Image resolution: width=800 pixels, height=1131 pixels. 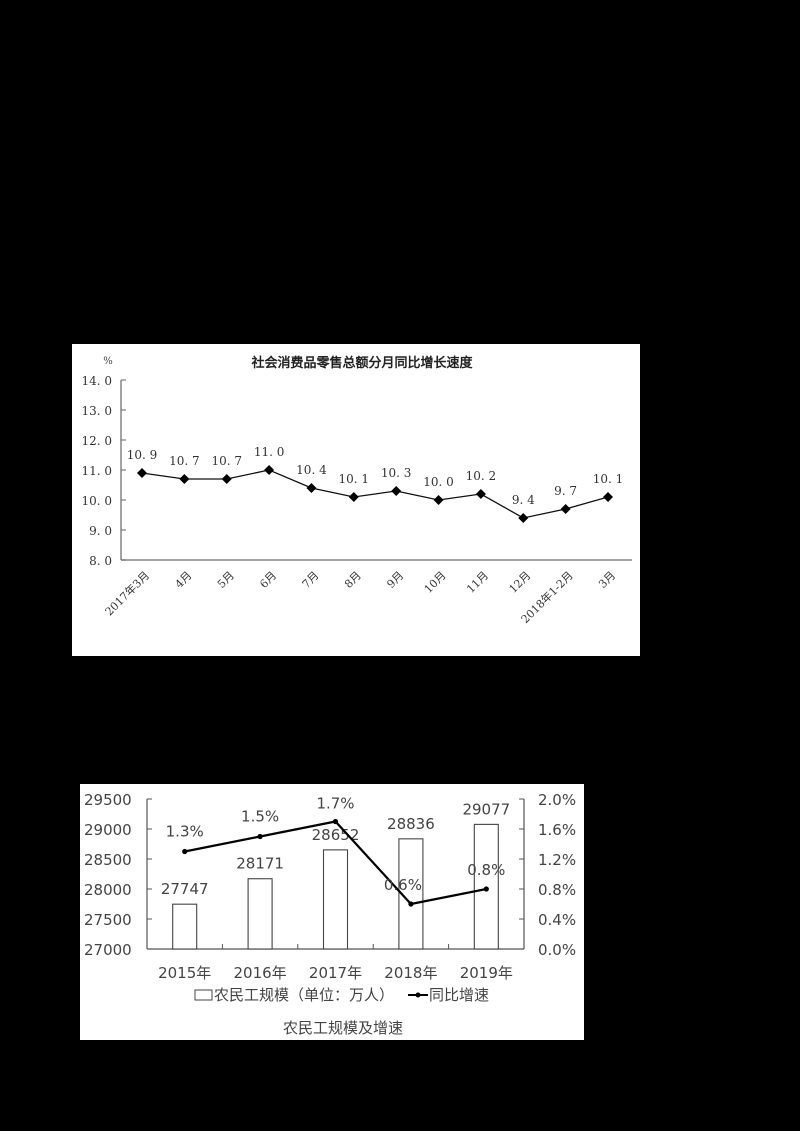 What do you see at coordinates (96, 441) in the screenshot?
I see `y-tick-label: 12. 0` at bounding box center [96, 441].